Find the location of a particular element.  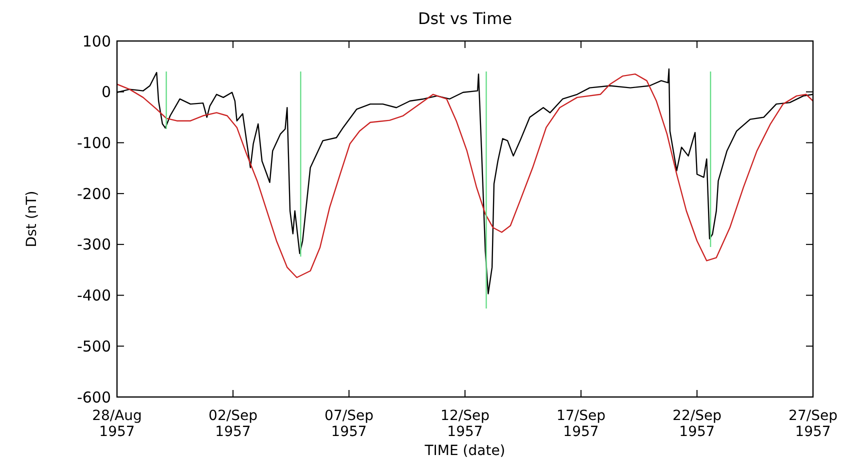

y-tick-label: 100 is located at coordinates (96, 41).